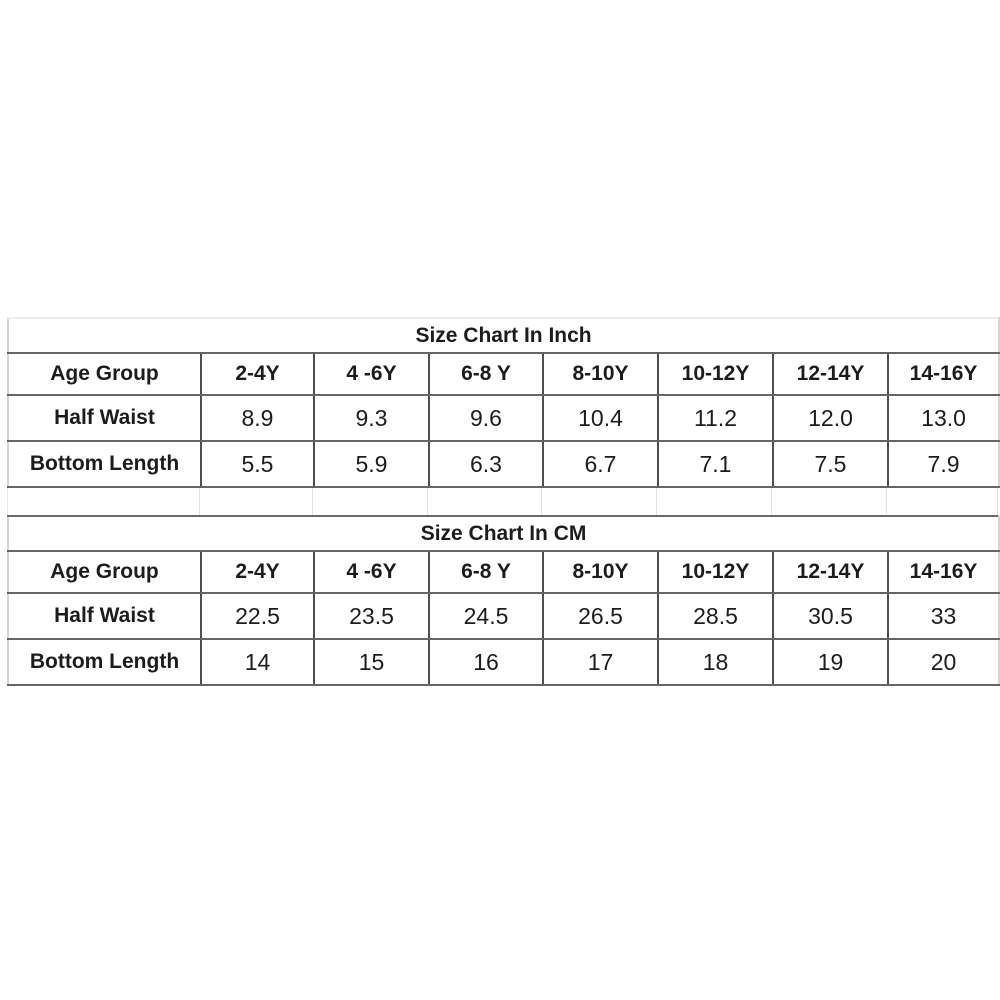 The width and height of the screenshot is (1000, 1000). Describe the element at coordinates (258, 616) in the screenshot. I see `value-cell: 22.5` at that location.